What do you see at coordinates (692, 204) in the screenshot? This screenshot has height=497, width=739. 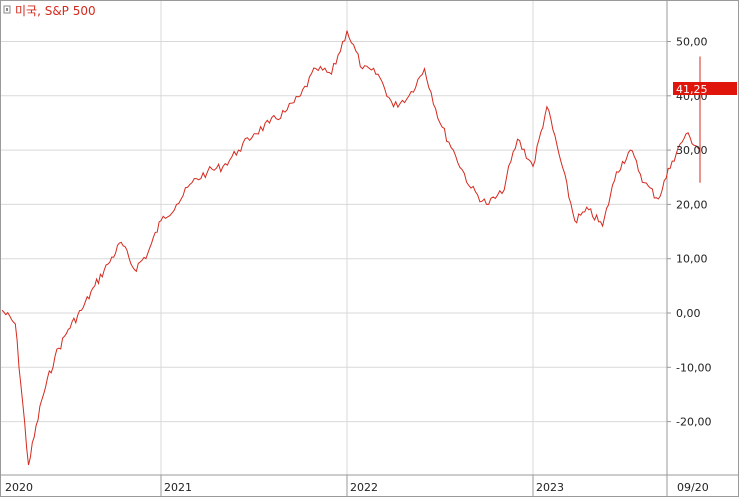 I see `y-tick-label: 20,00` at bounding box center [692, 204].